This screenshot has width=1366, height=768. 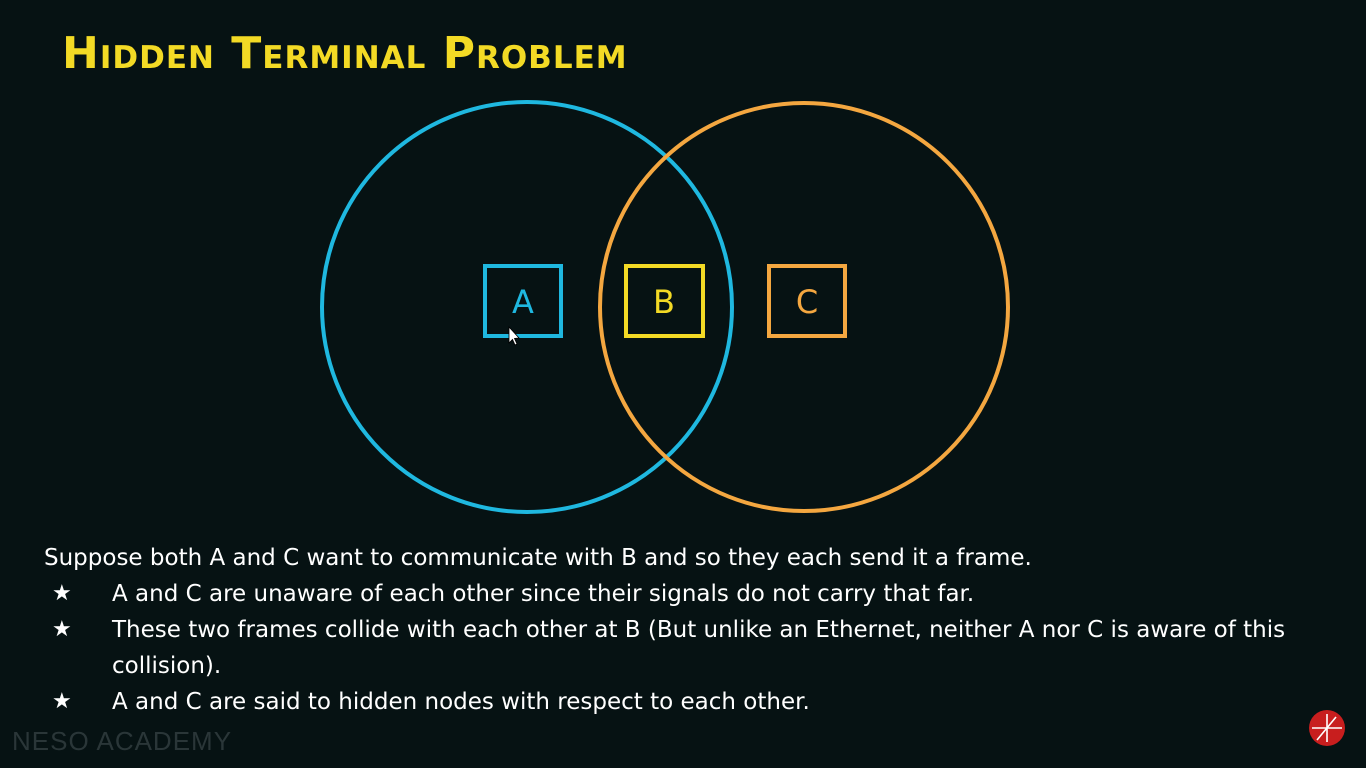 I want to click on node-label-c: C, so click(x=807, y=302).